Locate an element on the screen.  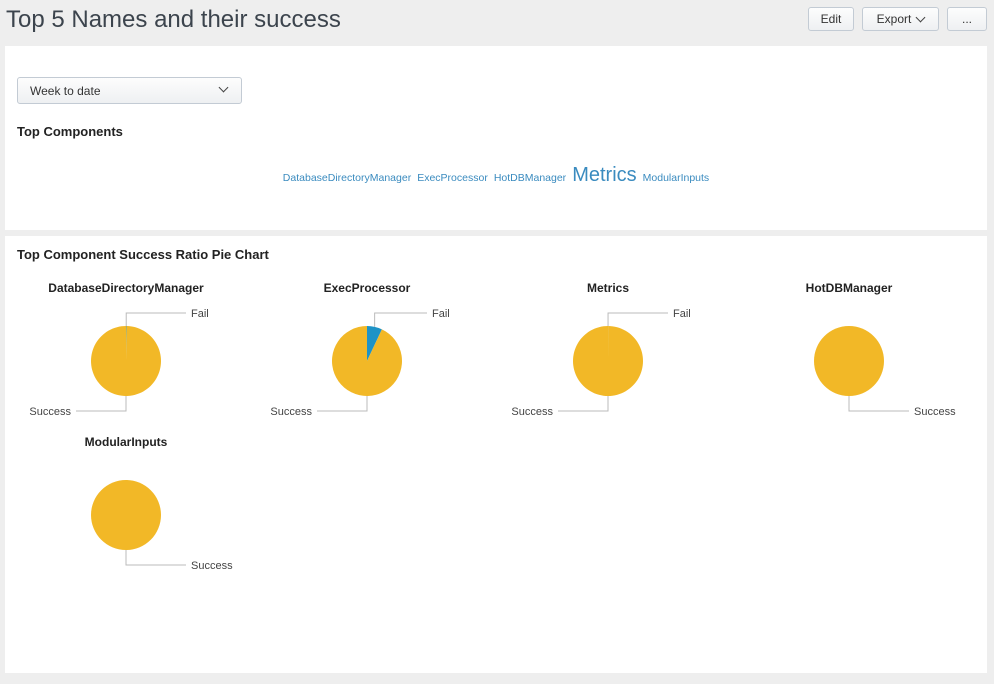
pie-chart-title: ExecProcessor is located at coordinates (367, 288).